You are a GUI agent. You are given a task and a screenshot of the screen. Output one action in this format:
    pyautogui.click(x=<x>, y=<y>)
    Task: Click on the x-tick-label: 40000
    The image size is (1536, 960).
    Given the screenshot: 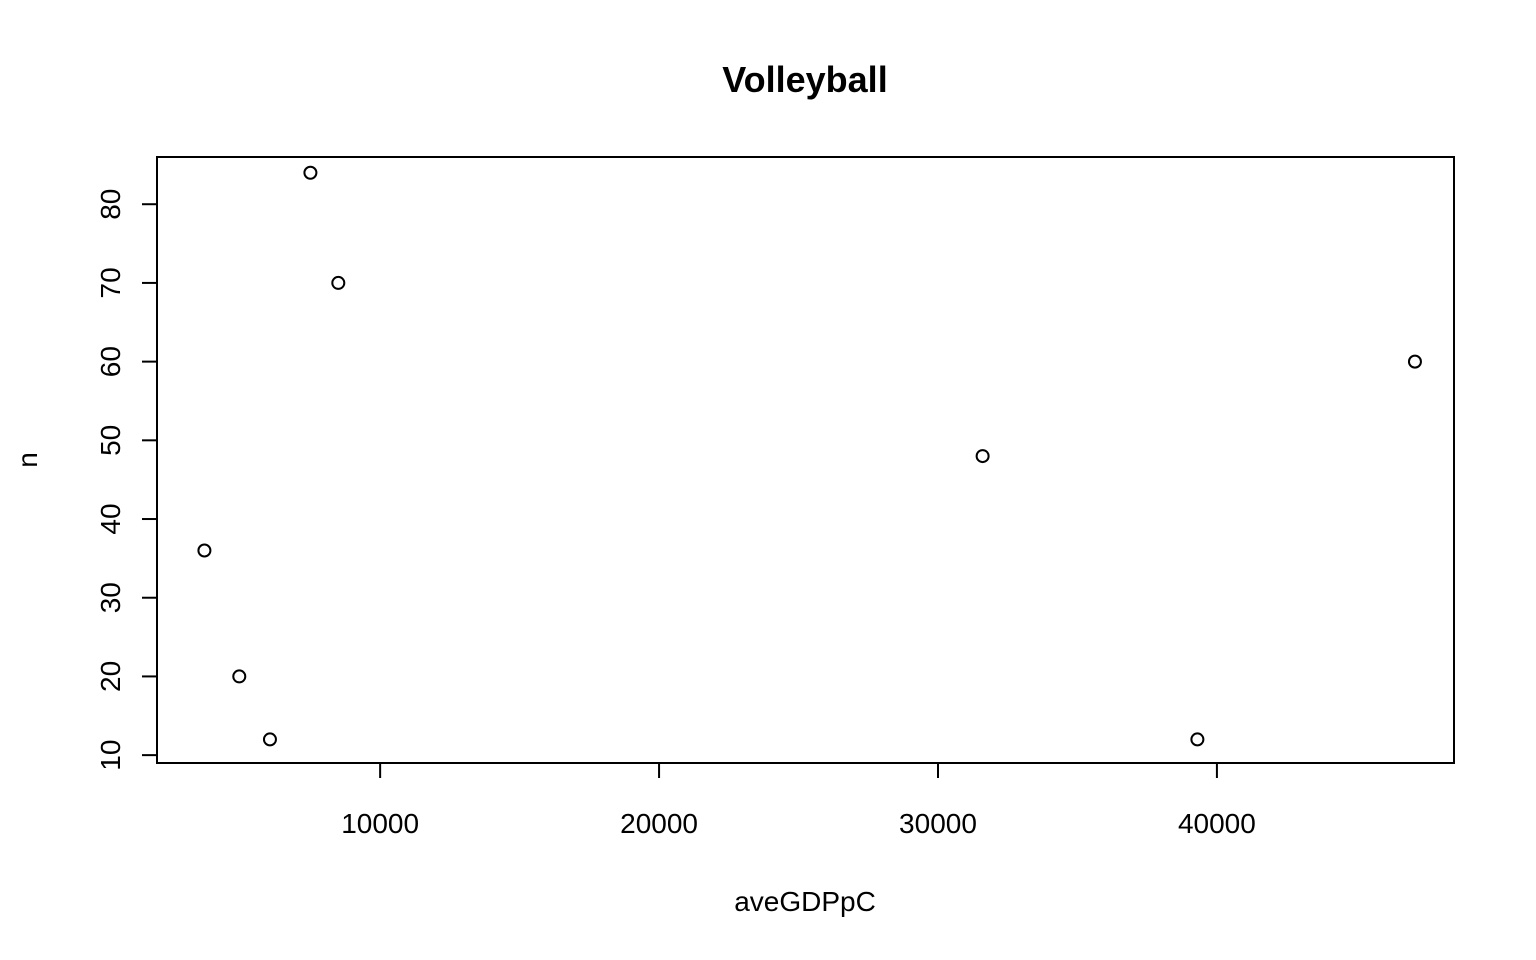 What is the action you would take?
    pyautogui.click(x=1217, y=823)
    